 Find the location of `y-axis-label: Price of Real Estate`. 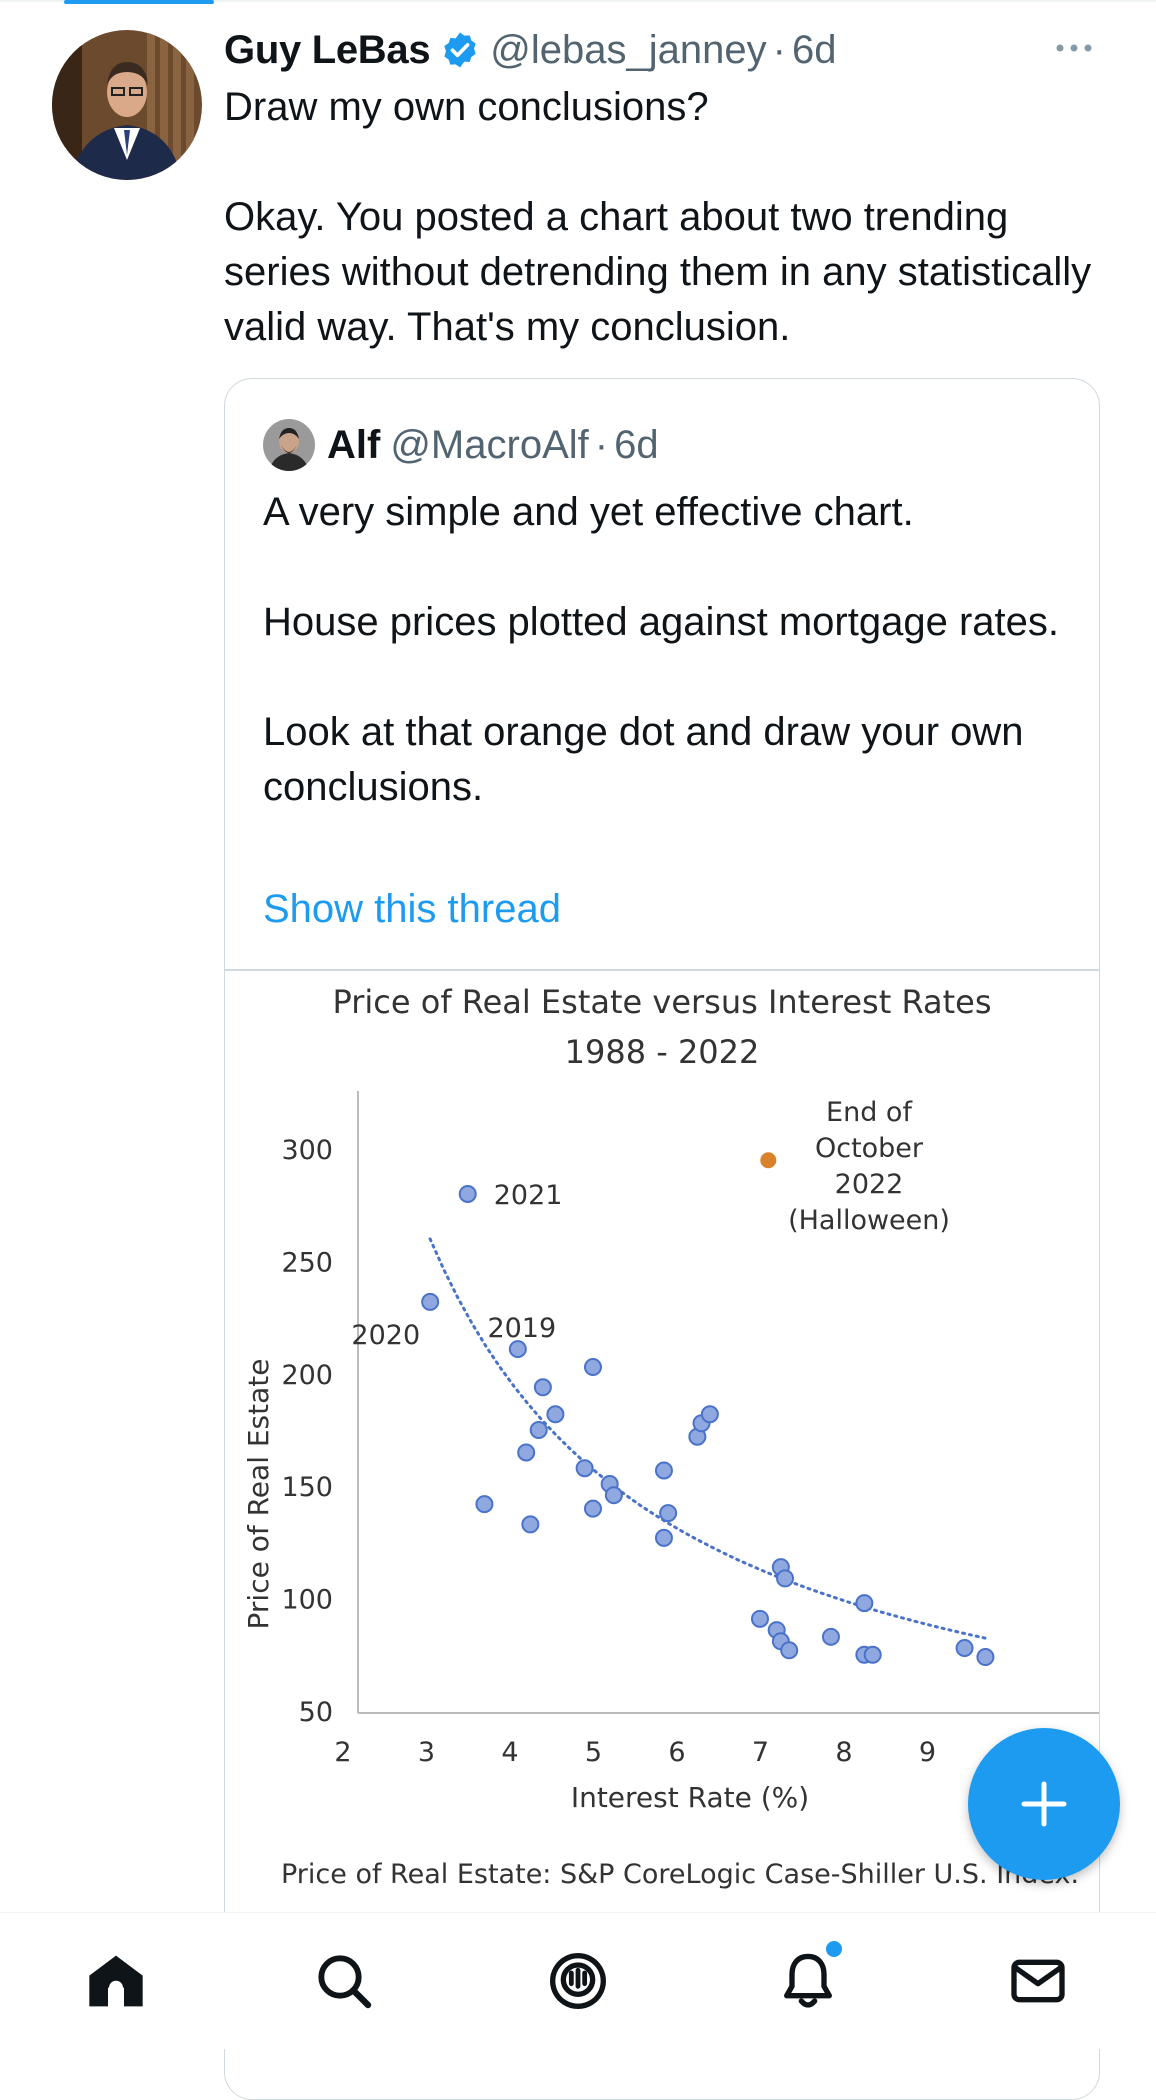

y-axis-label: Price of Real Estate is located at coordinates (258, 1494).